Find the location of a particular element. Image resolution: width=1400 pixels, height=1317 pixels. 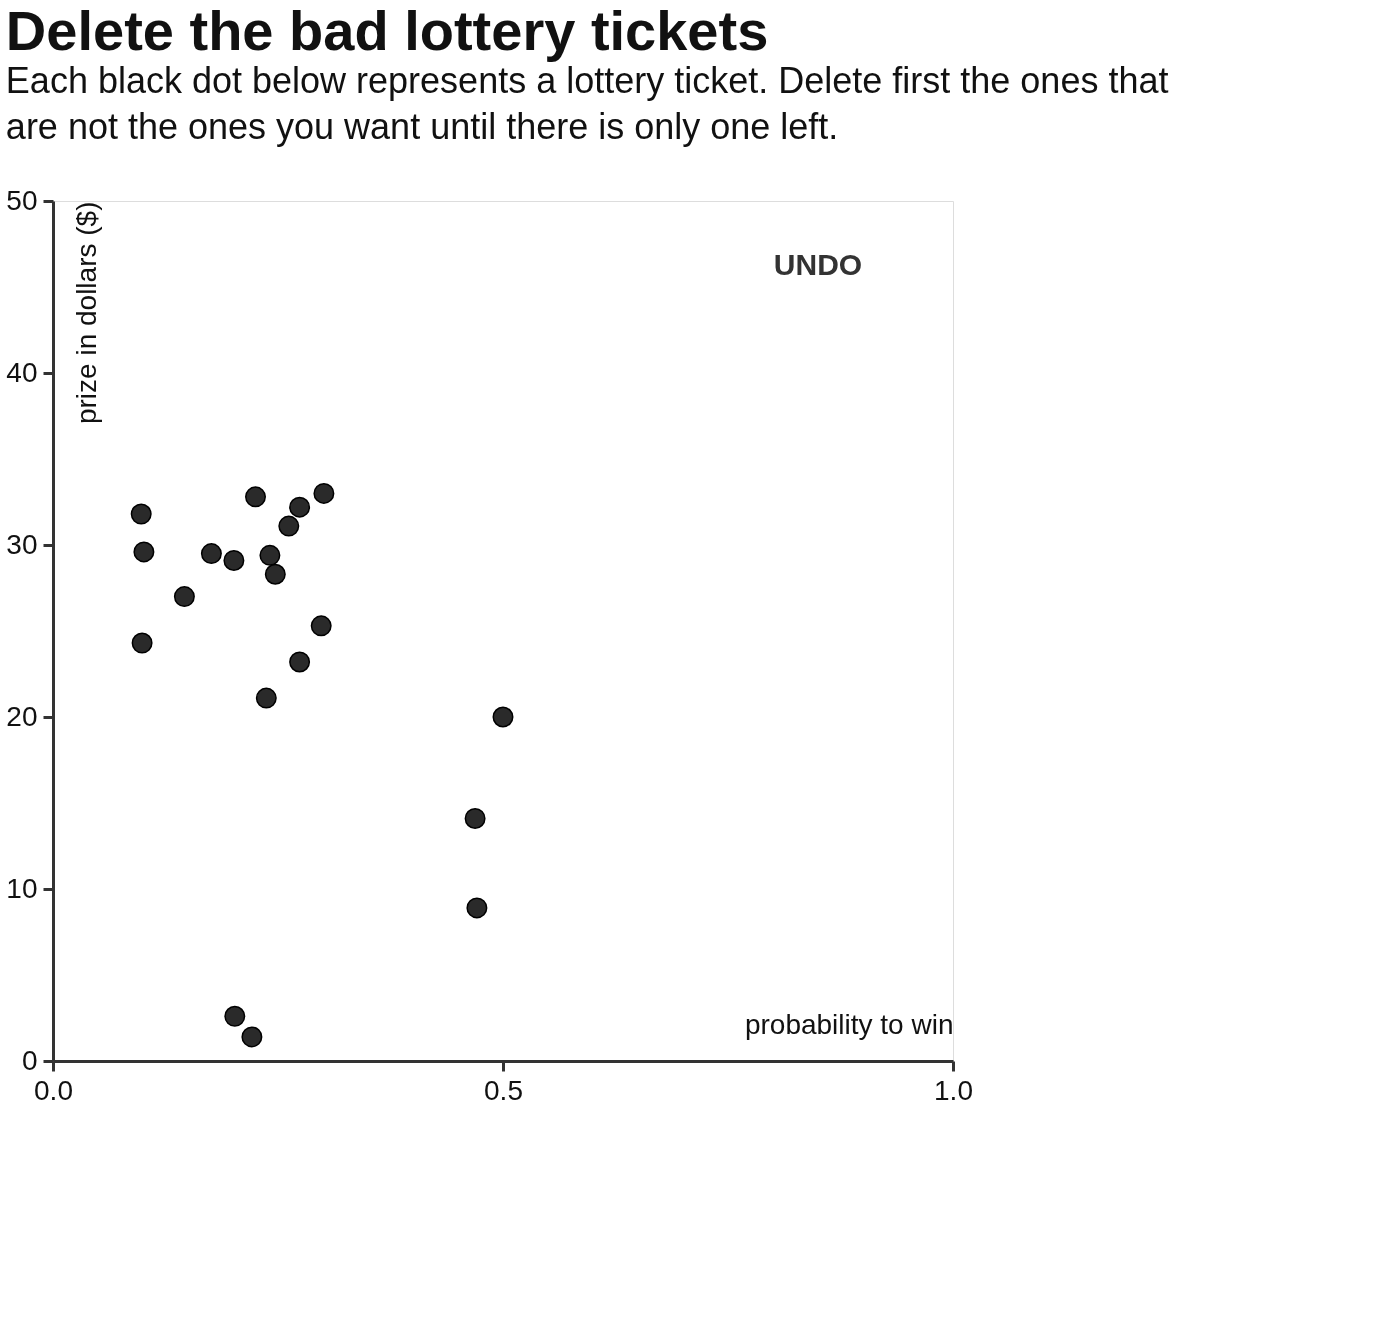

x-tick-label: 0.0 is located at coordinates (53, 1090).